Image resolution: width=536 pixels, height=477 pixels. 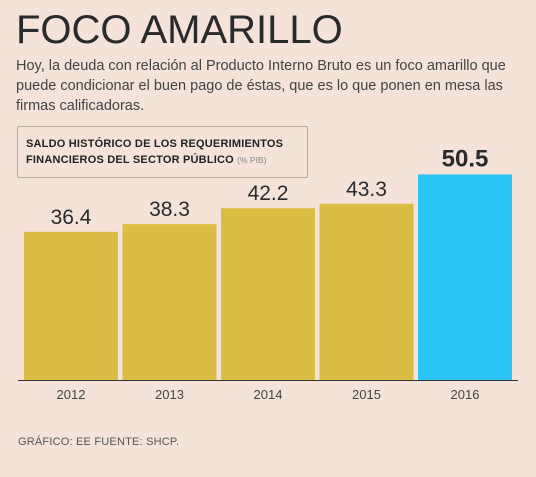 What do you see at coordinates (366, 189) in the screenshot?
I see `value-label-2015: 43.3` at bounding box center [366, 189].